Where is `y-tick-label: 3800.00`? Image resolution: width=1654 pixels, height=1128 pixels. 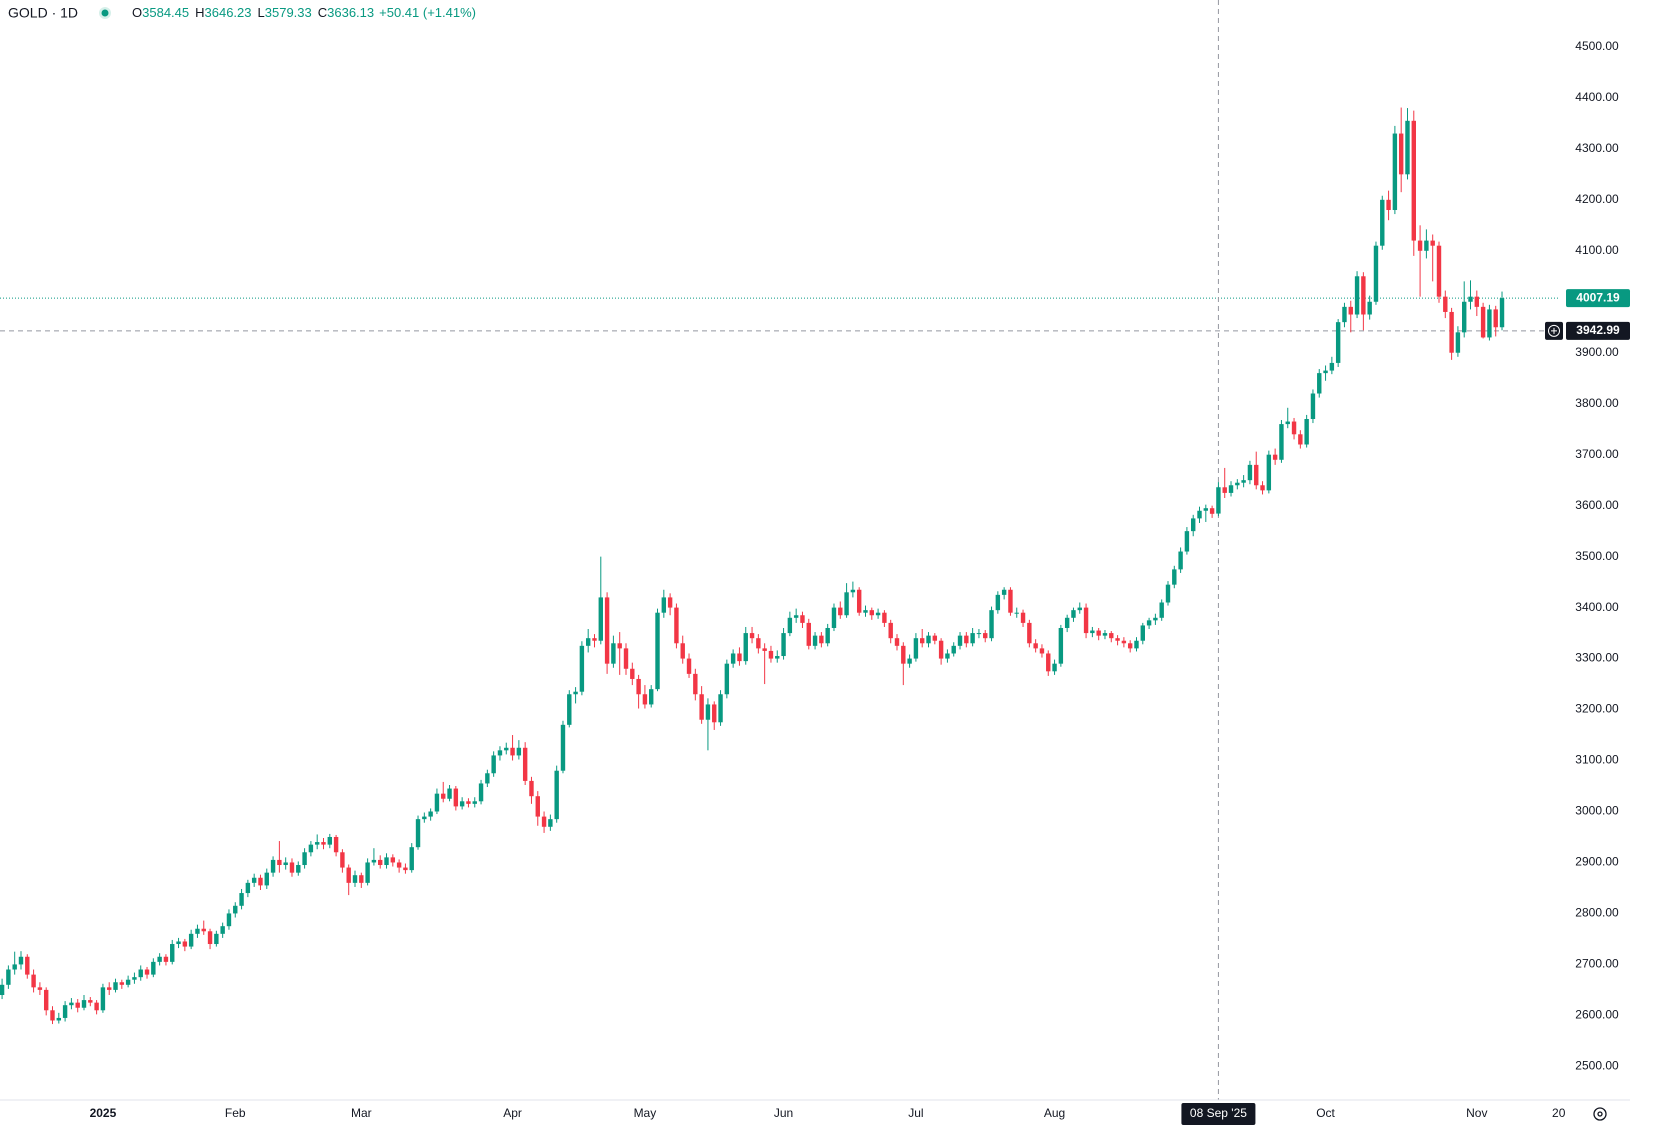
y-tick-label: 3800.00 is located at coordinates (1597, 403).